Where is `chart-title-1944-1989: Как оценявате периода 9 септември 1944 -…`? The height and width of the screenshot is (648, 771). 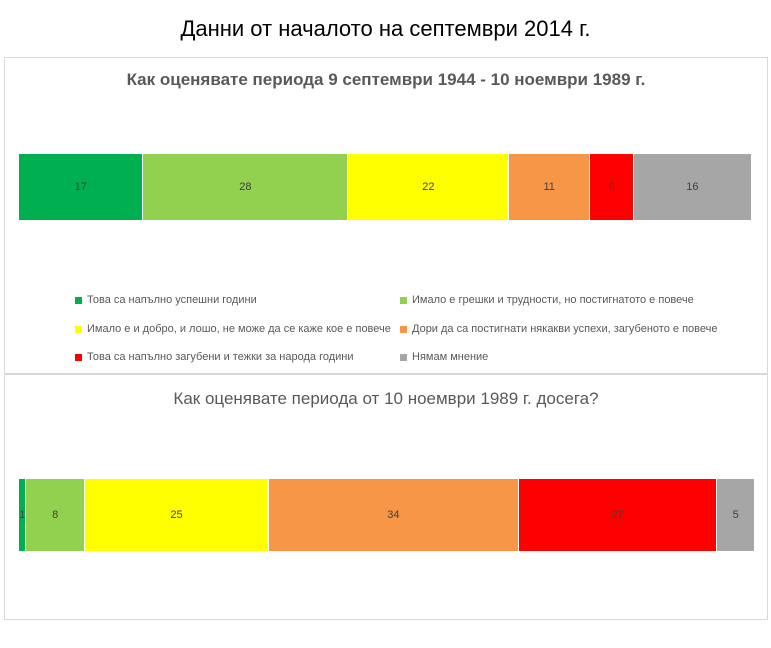 chart-title-1944-1989: Как оценявате периода 9 септември 1944 -… is located at coordinates (386, 79).